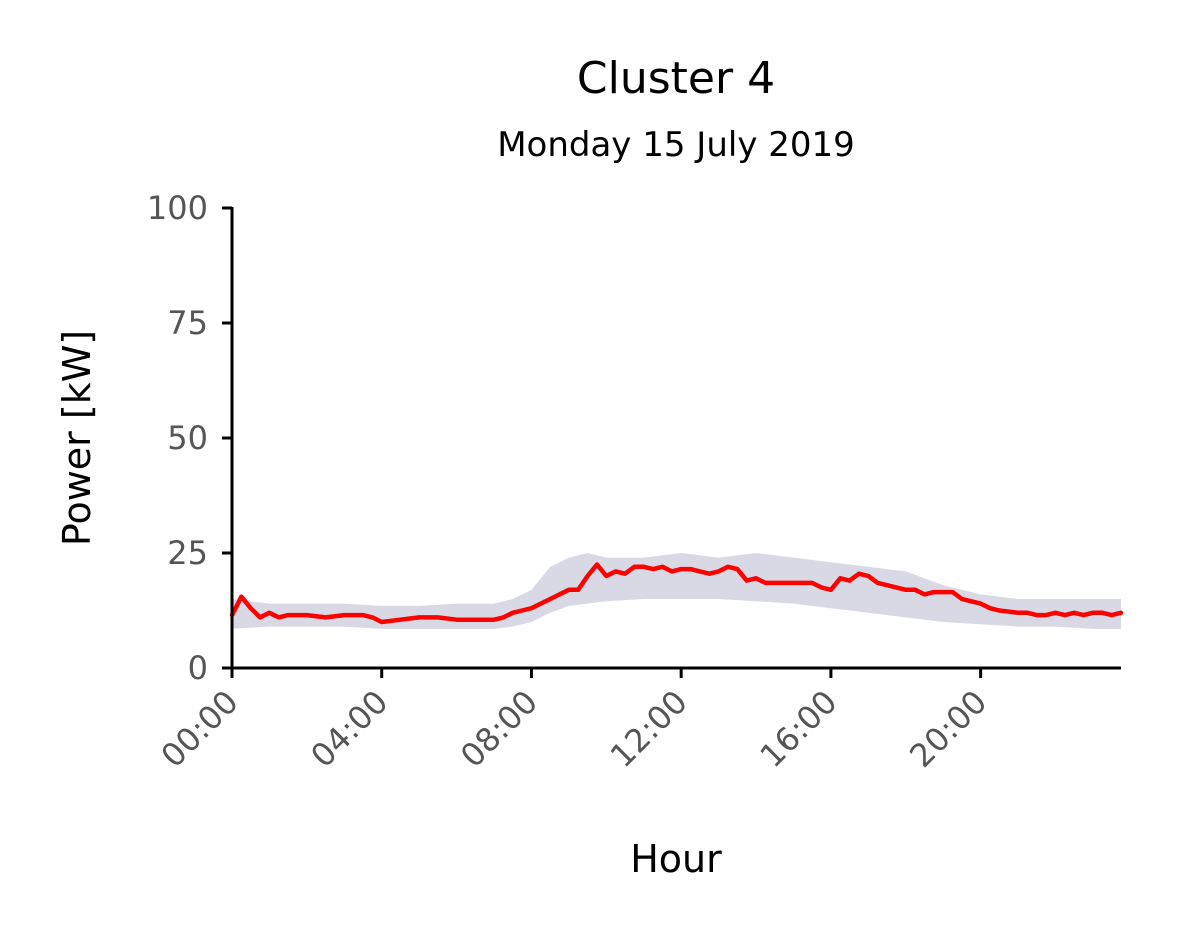  Describe the element at coordinates (798, 729) in the screenshot. I see `x-tick-label: 16:00` at that location.